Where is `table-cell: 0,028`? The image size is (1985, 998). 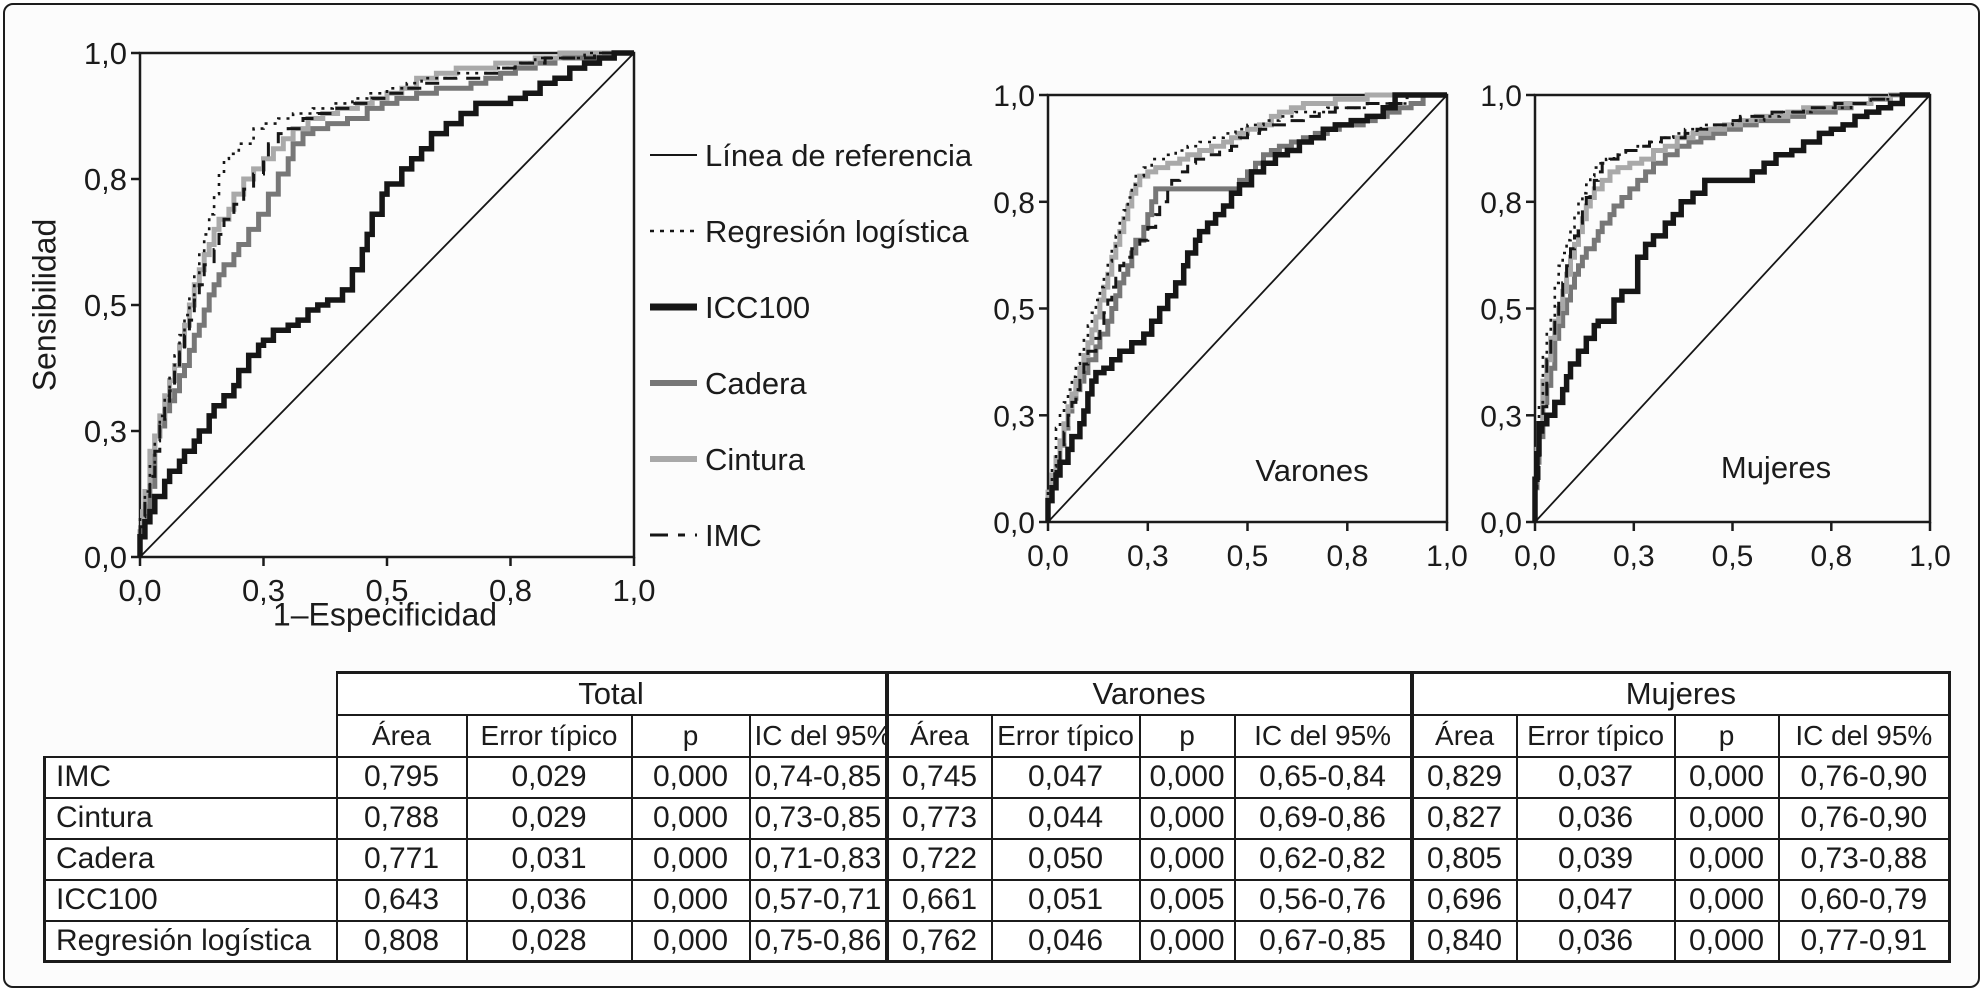
table-cell: 0,028 is located at coordinates (549, 941).